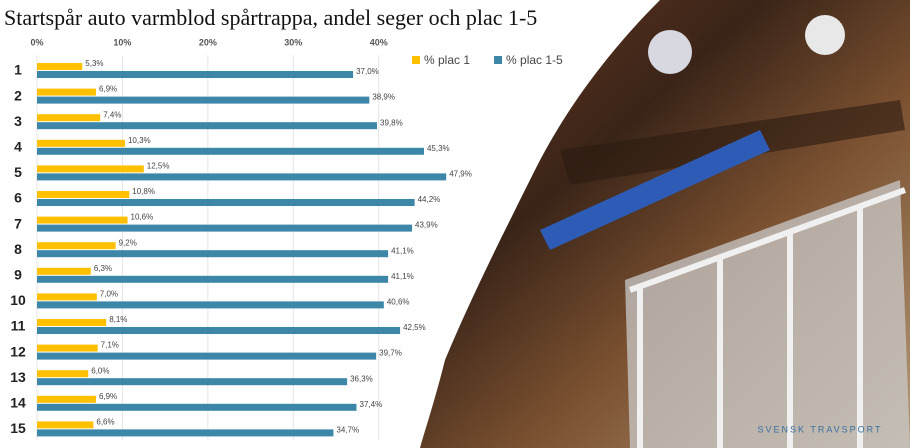 This screenshot has width=910, height=448. What do you see at coordinates (105, 422) in the screenshot?
I see `value-label: 6,6%` at bounding box center [105, 422].